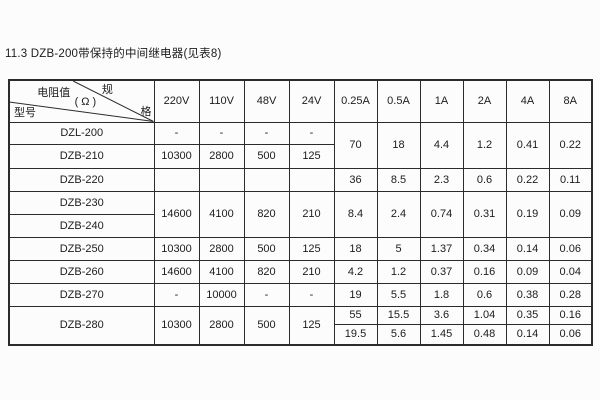  What do you see at coordinates (484, 145) in the screenshot?
I see `table-cell: 1.2` at bounding box center [484, 145].